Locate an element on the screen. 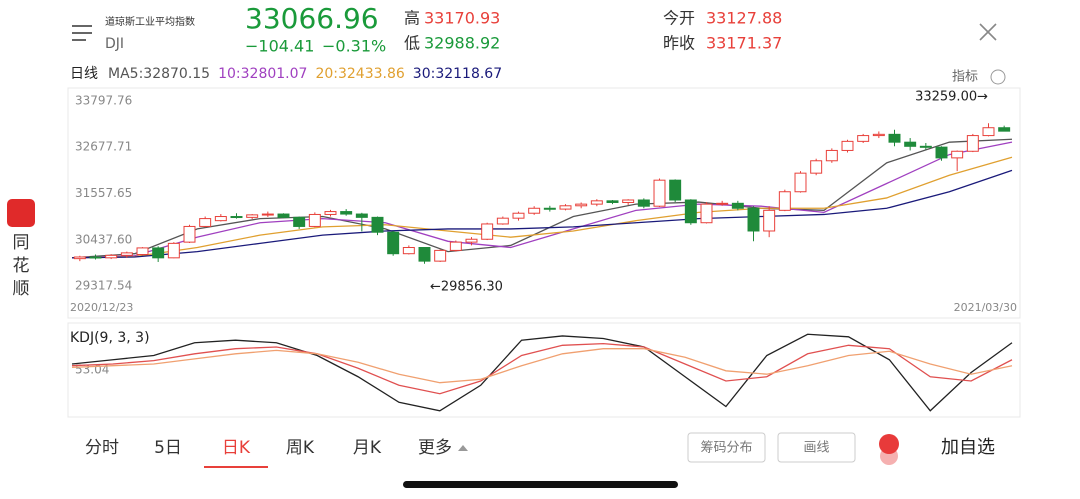 The image size is (1080, 499). y-tick-label: 31557.65 is located at coordinates (103, 193).